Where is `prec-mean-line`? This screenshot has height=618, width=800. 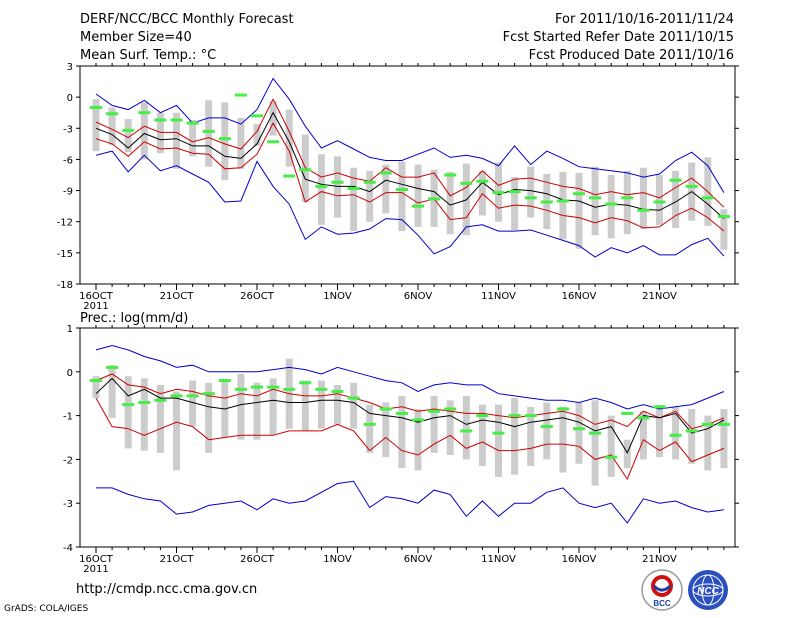
prec-mean-line is located at coordinates (410, 415).